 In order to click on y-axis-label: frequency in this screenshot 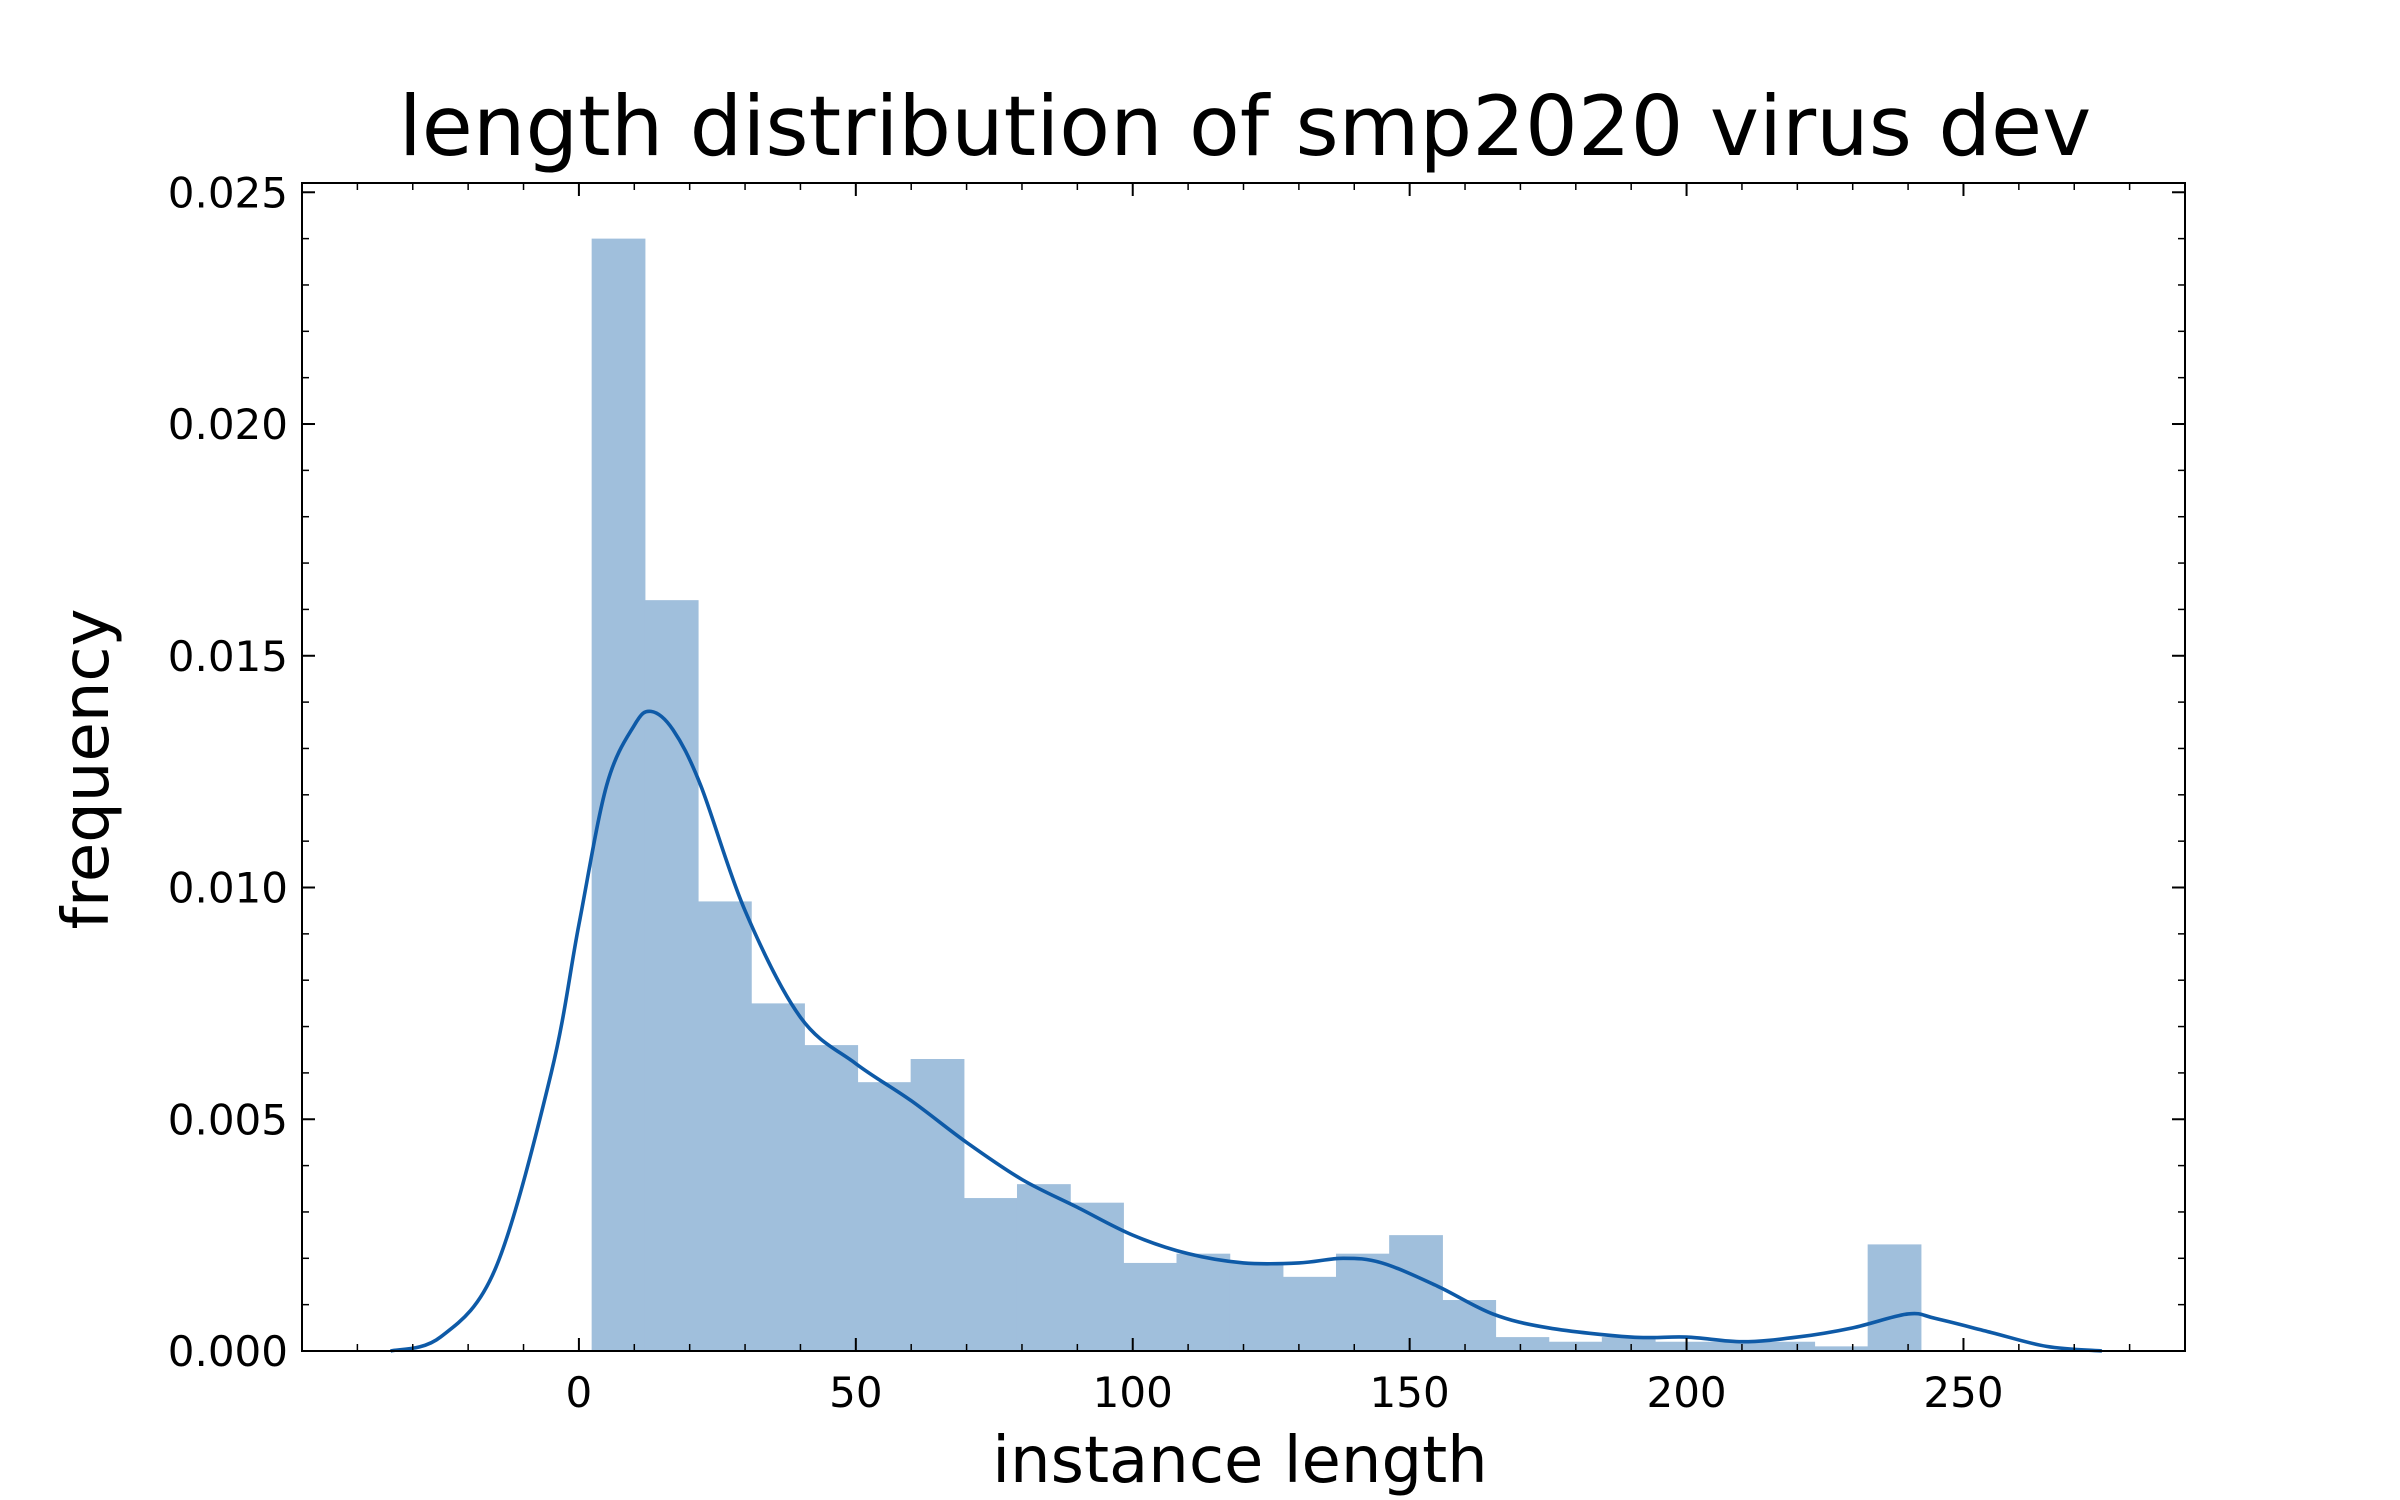, I will do `click(87, 769)`.